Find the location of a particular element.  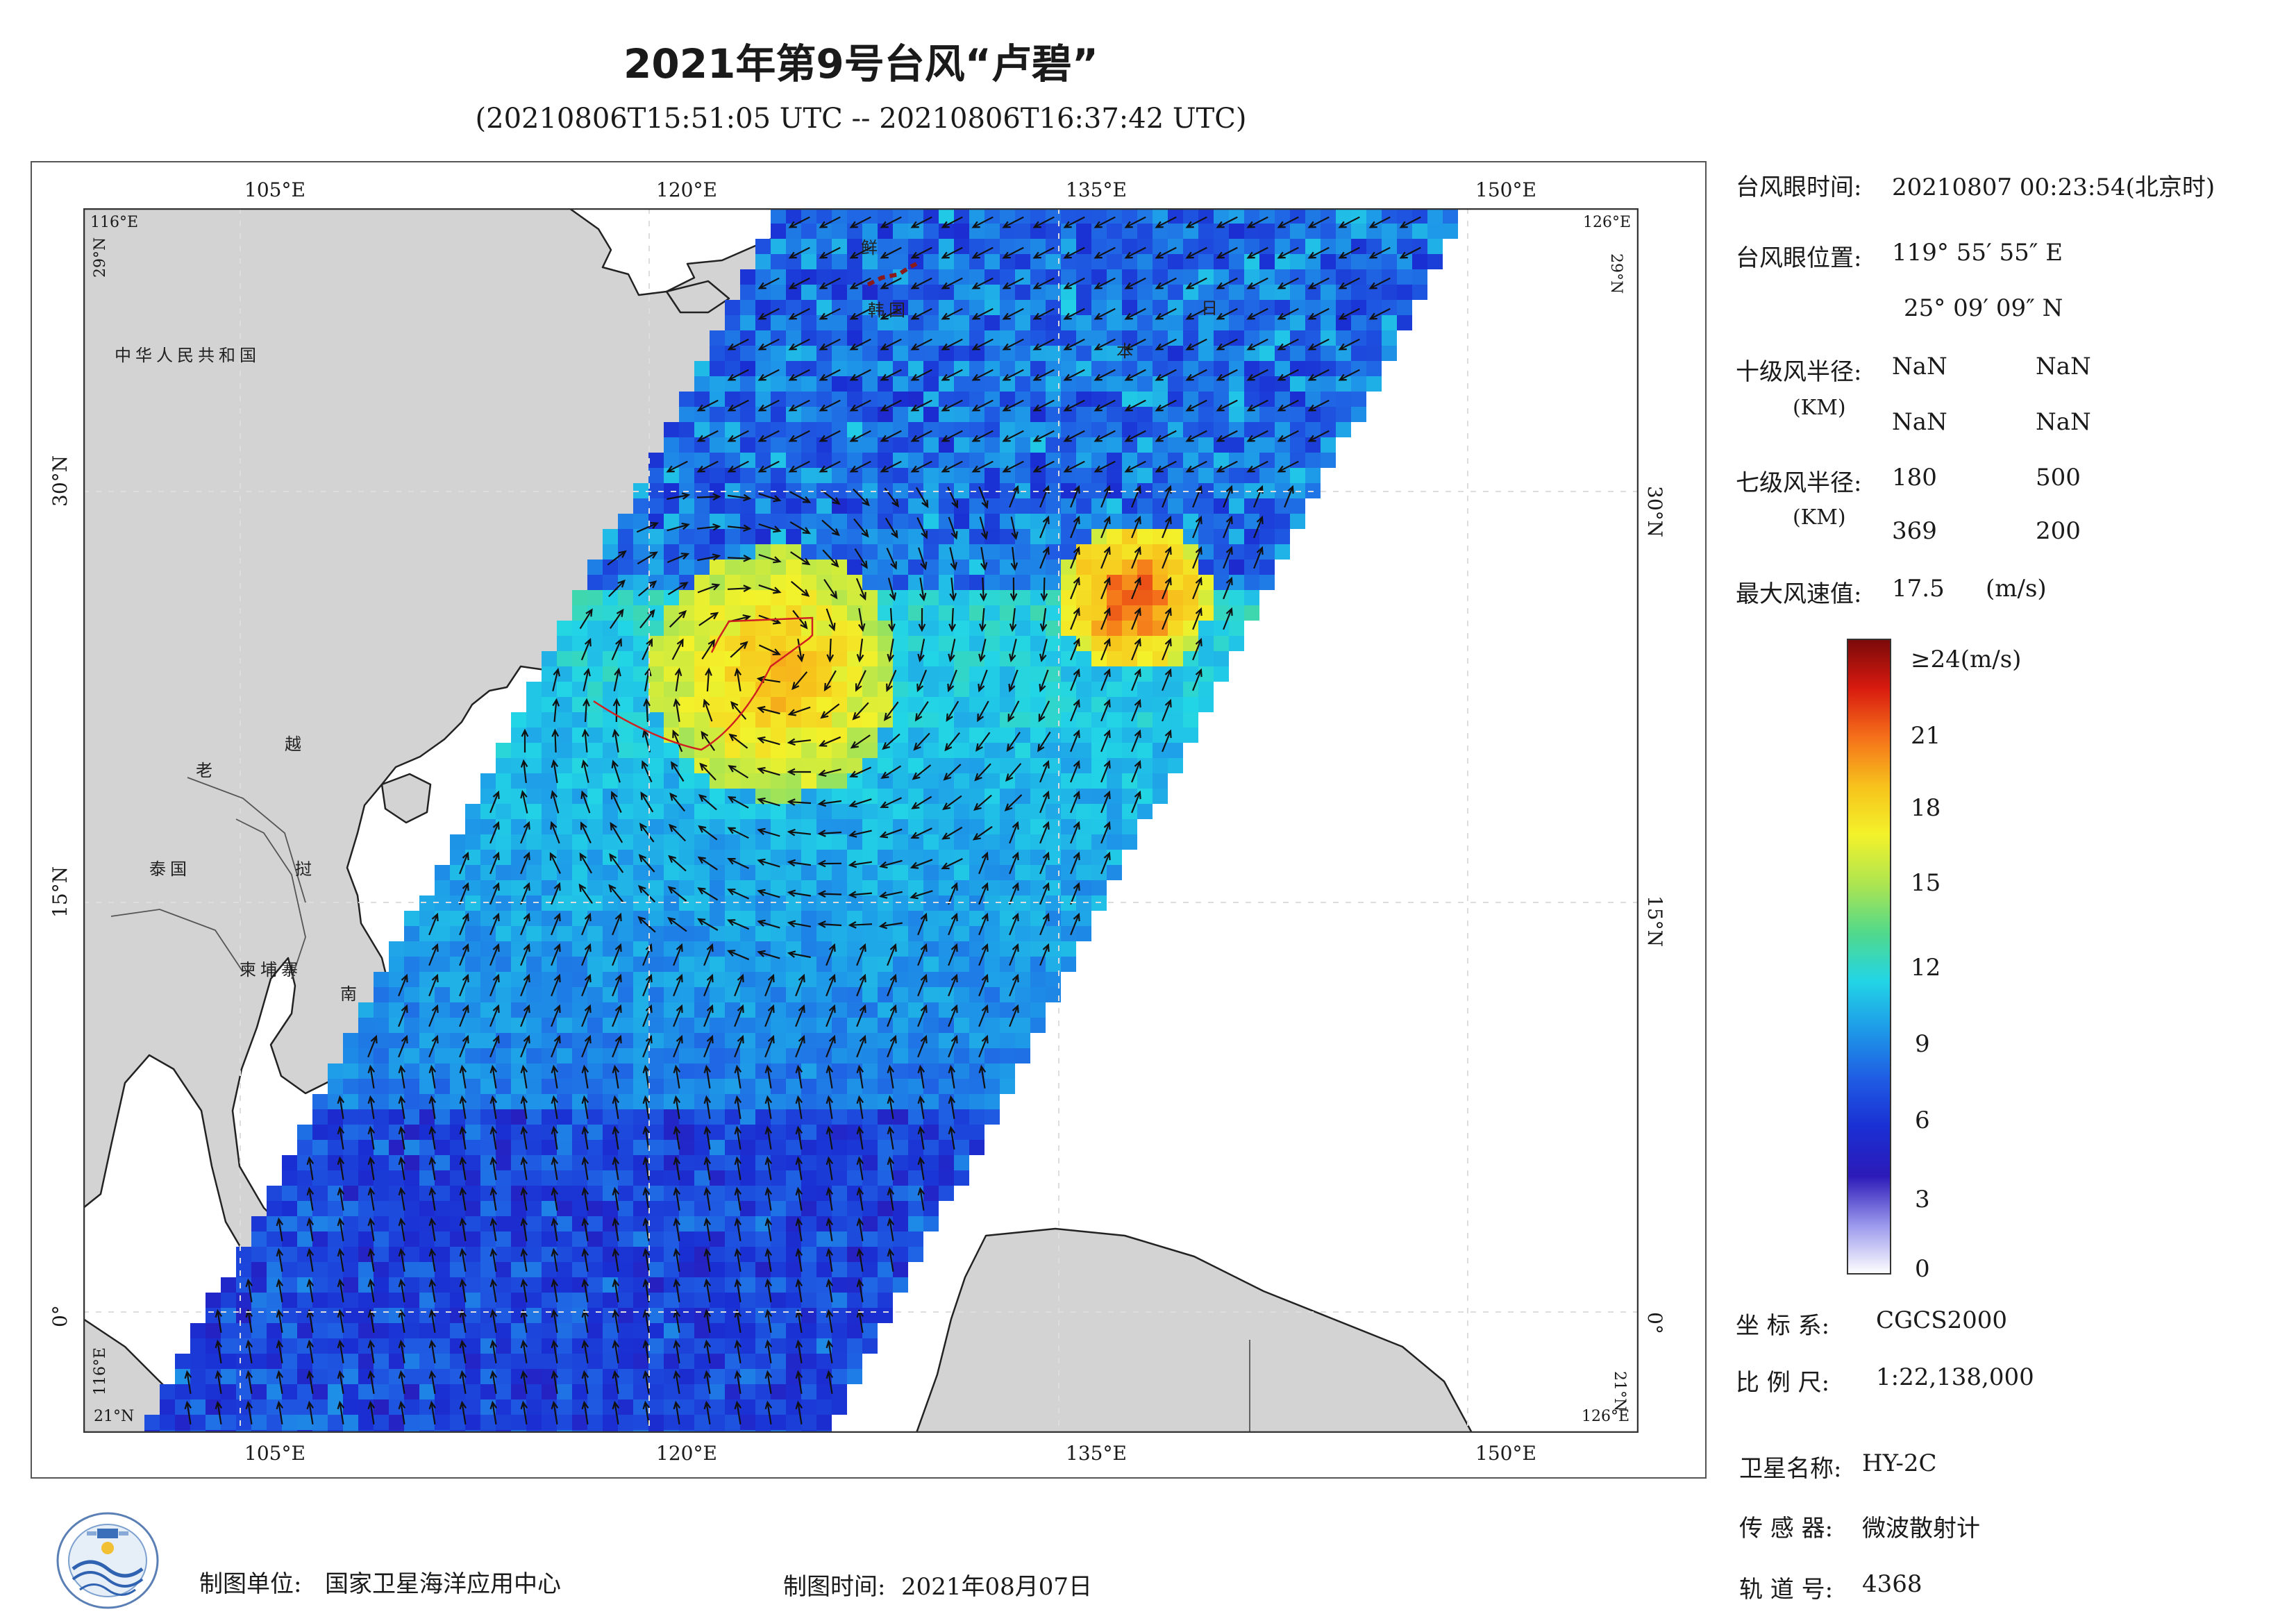

satellite-value: HY-2C is located at coordinates (1899, 1463).